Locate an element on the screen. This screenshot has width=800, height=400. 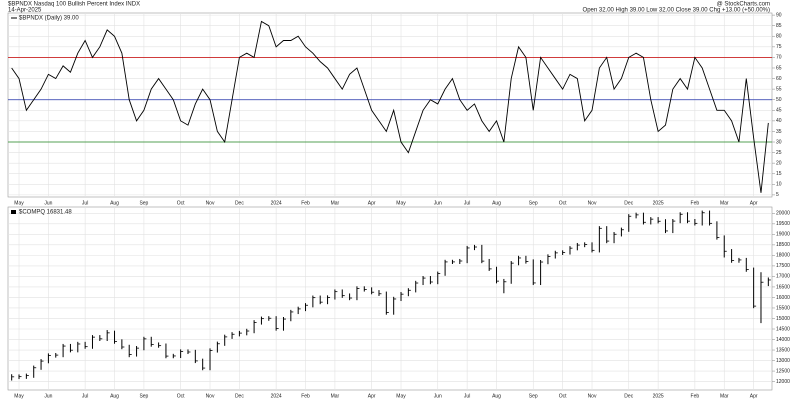
y-tick-label: 15 is located at coordinates (779, 174).